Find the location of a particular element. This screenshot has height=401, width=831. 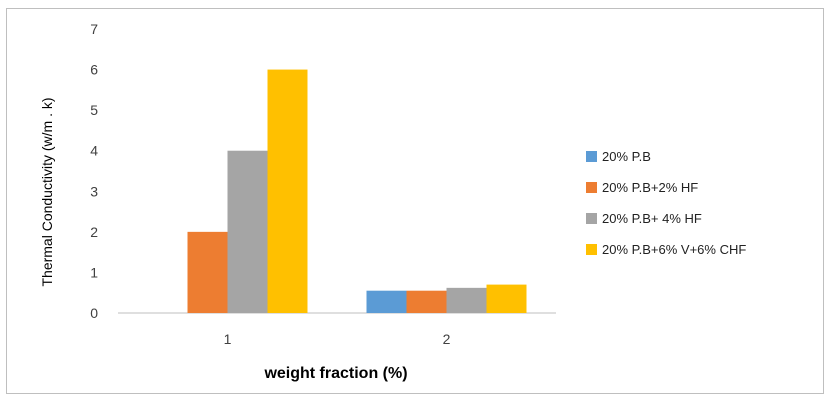

x-axis-title: weight fraction (%) is located at coordinates (335, 373).